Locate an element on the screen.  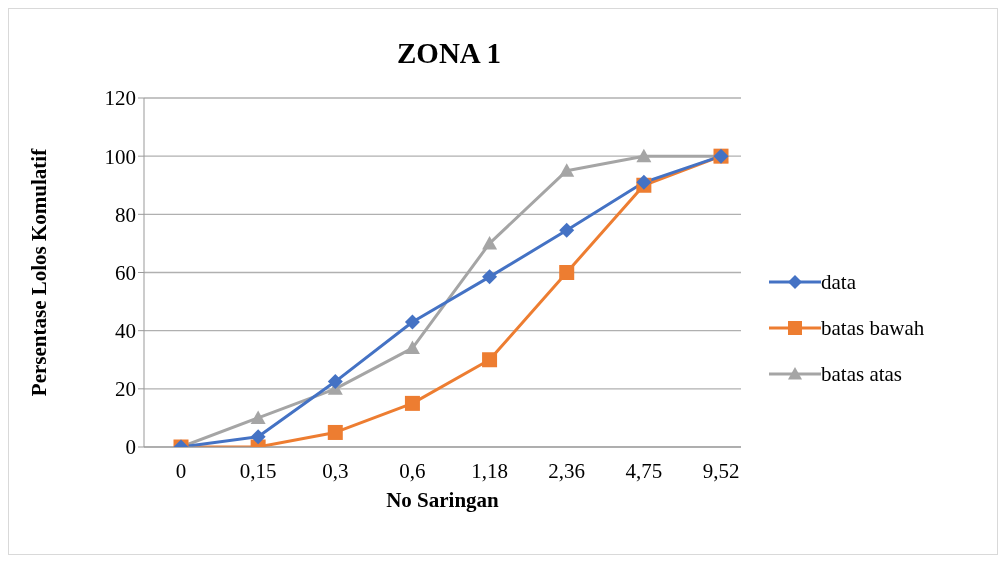
y-tick-label: 80 is located at coordinates (125, 214).